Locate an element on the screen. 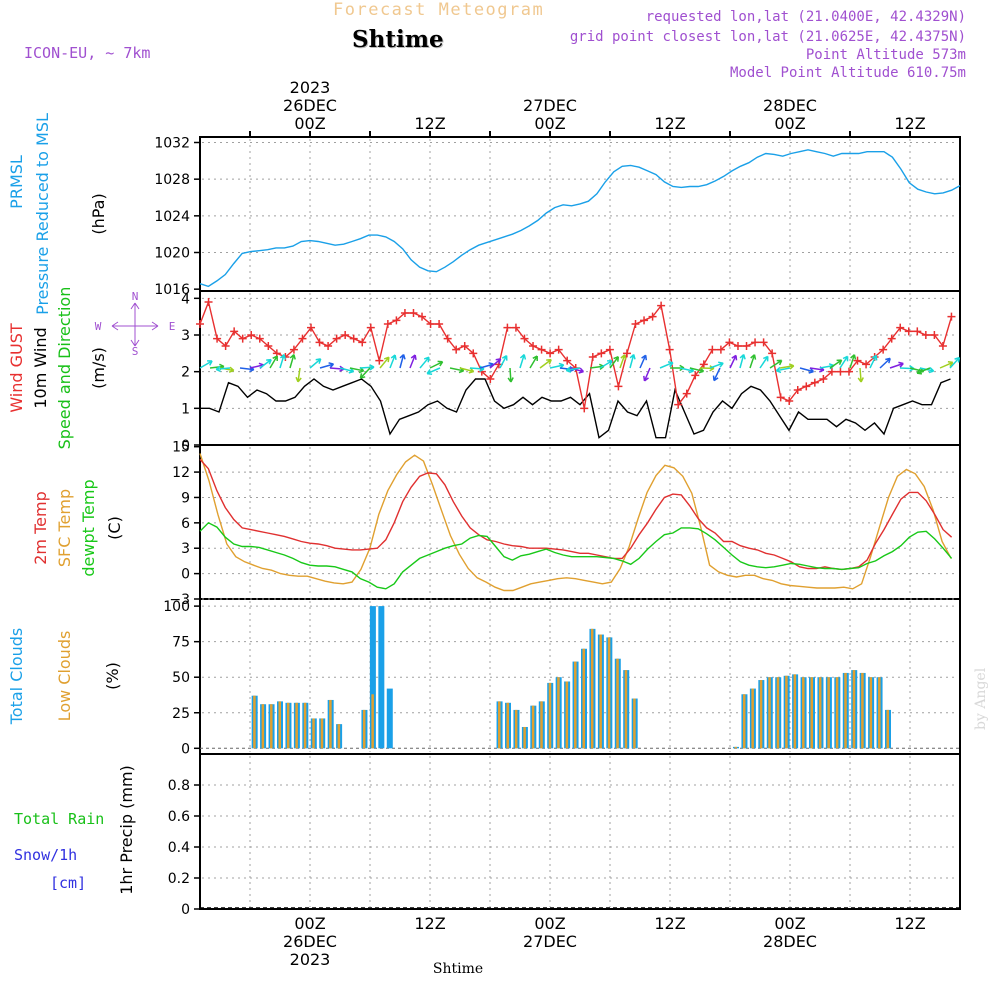  10m-wind-label: 10m Wind is located at coordinates (40, 367).